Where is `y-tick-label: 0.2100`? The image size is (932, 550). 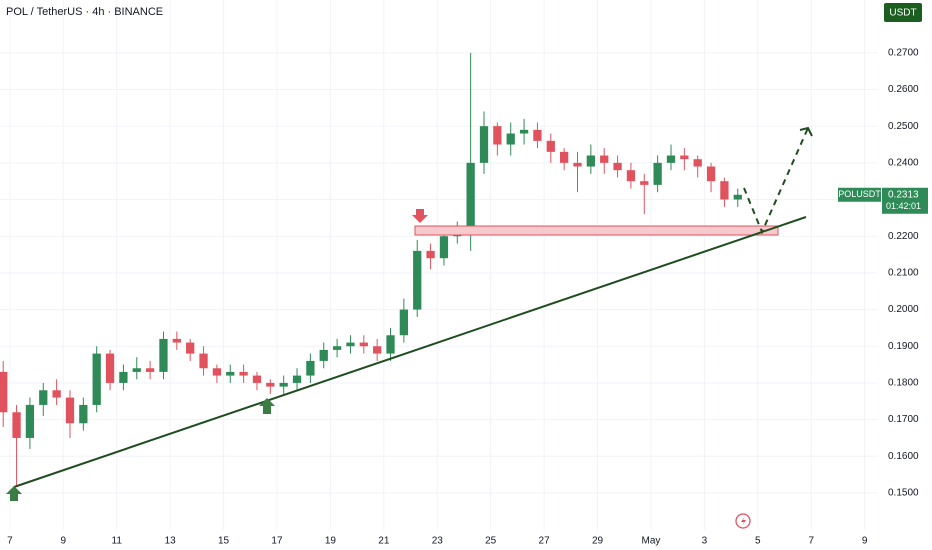
y-tick-label: 0.2100 is located at coordinates (903, 273).